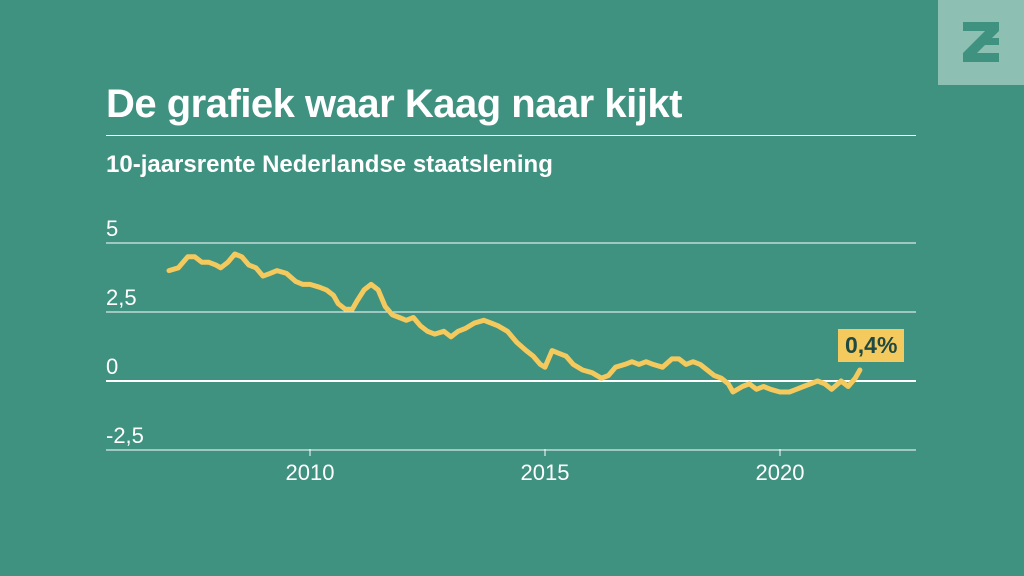  I want to click on x-tick-label: 2020, so click(780, 472).